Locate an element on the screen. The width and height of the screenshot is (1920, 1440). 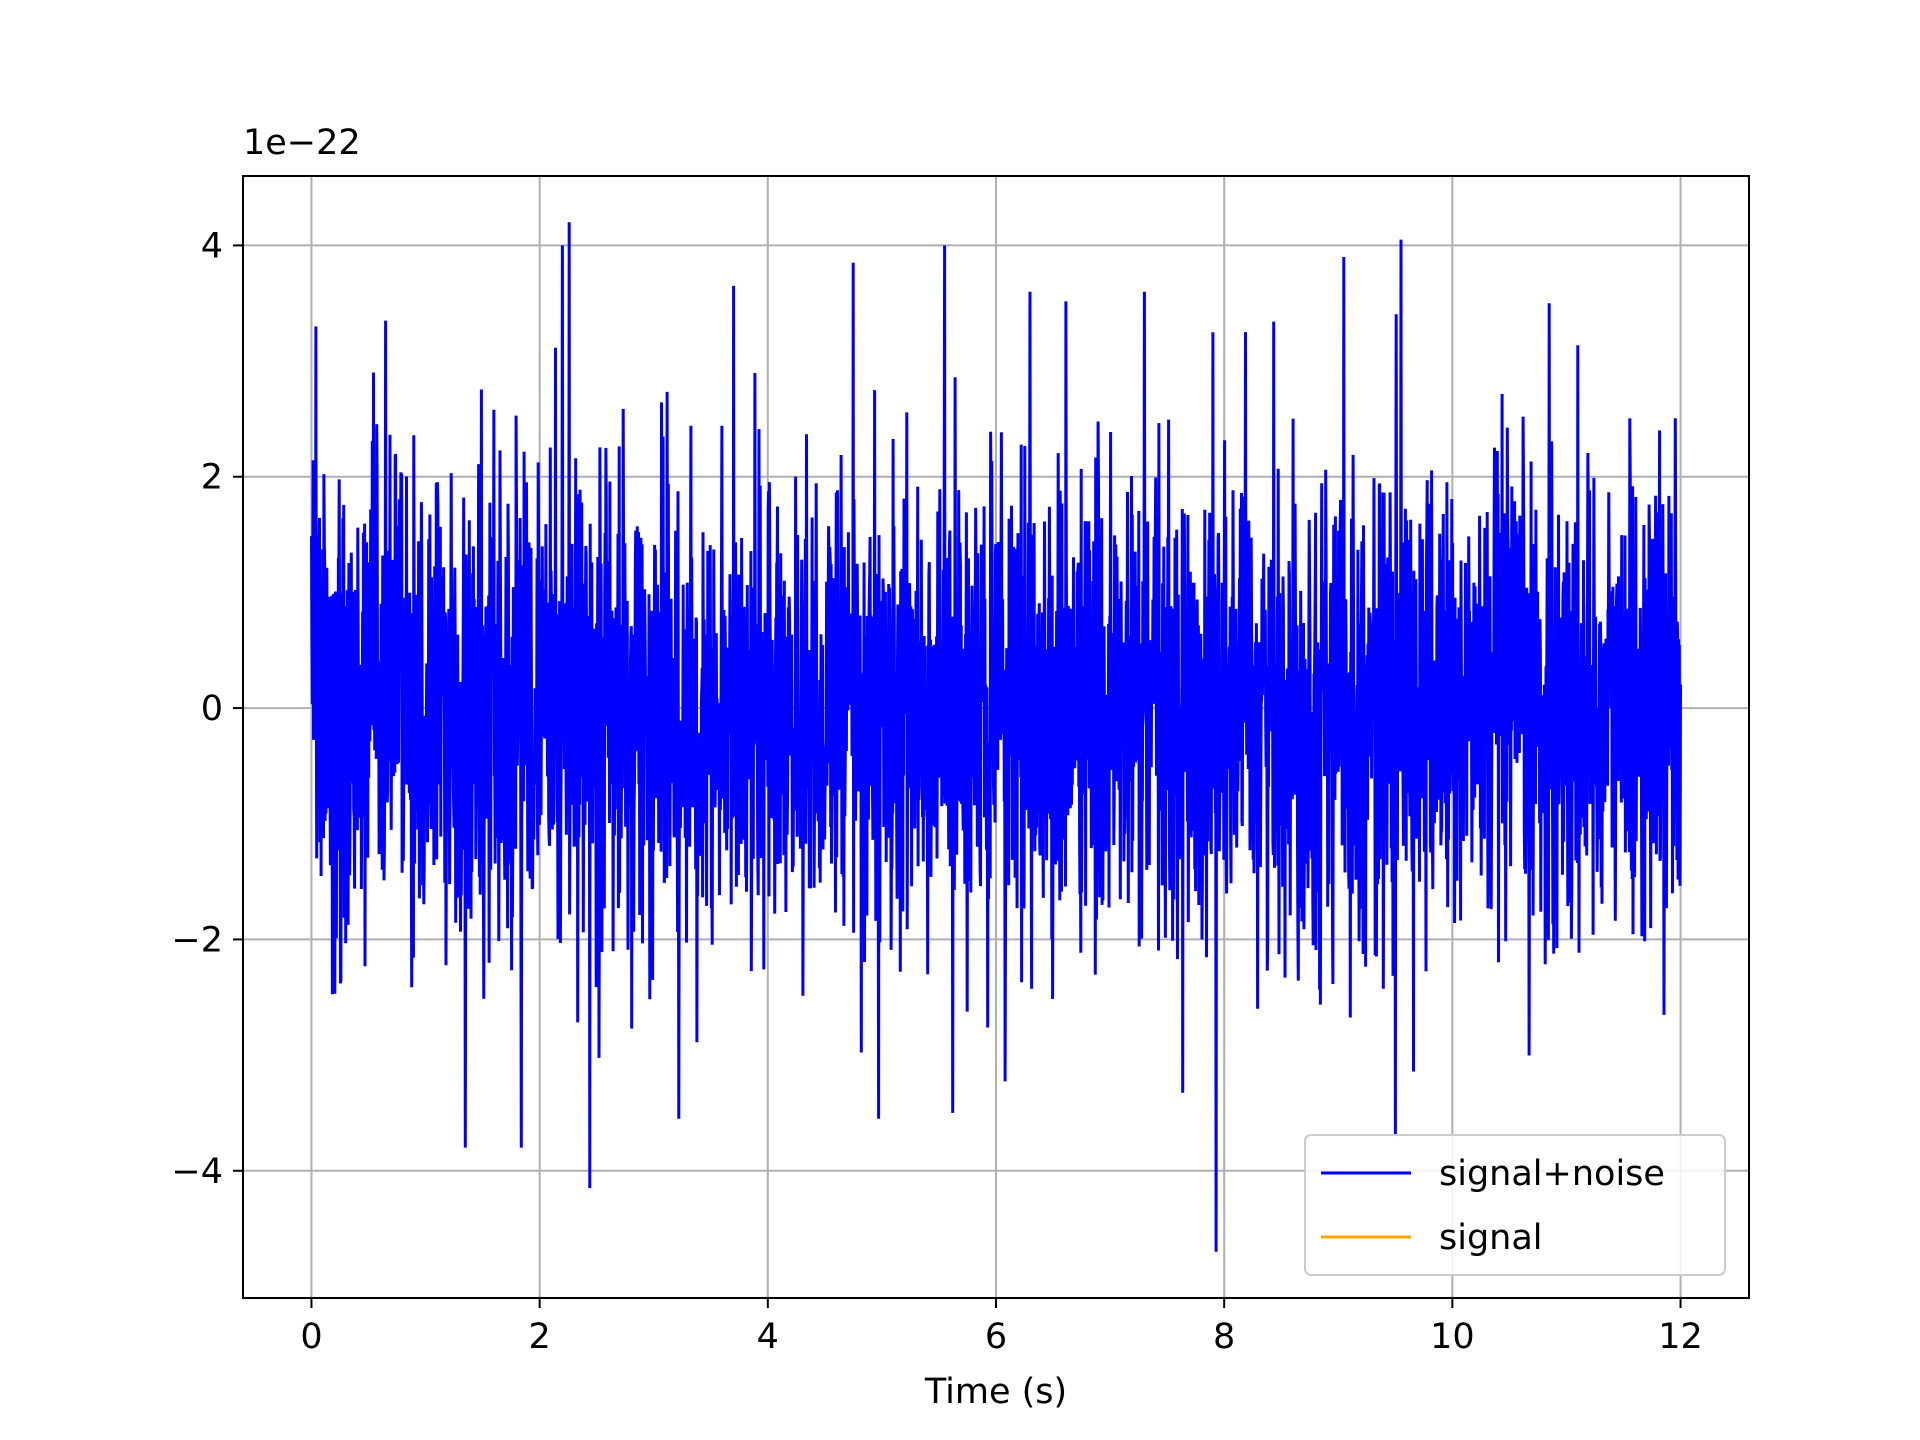
y-tick-label: 0 is located at coordinates (212, 709).